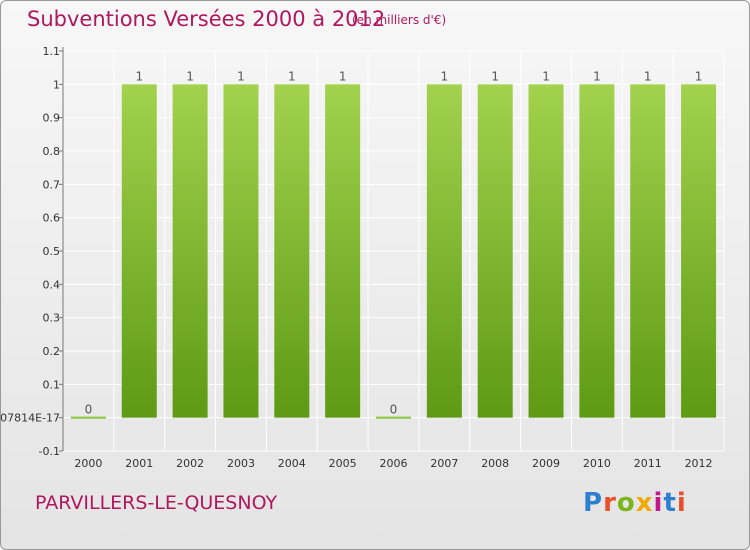  What do you see at coordinates (644, 503) in the screenshot?
I see `logo-letter: x` at bounding box center [644, 503].